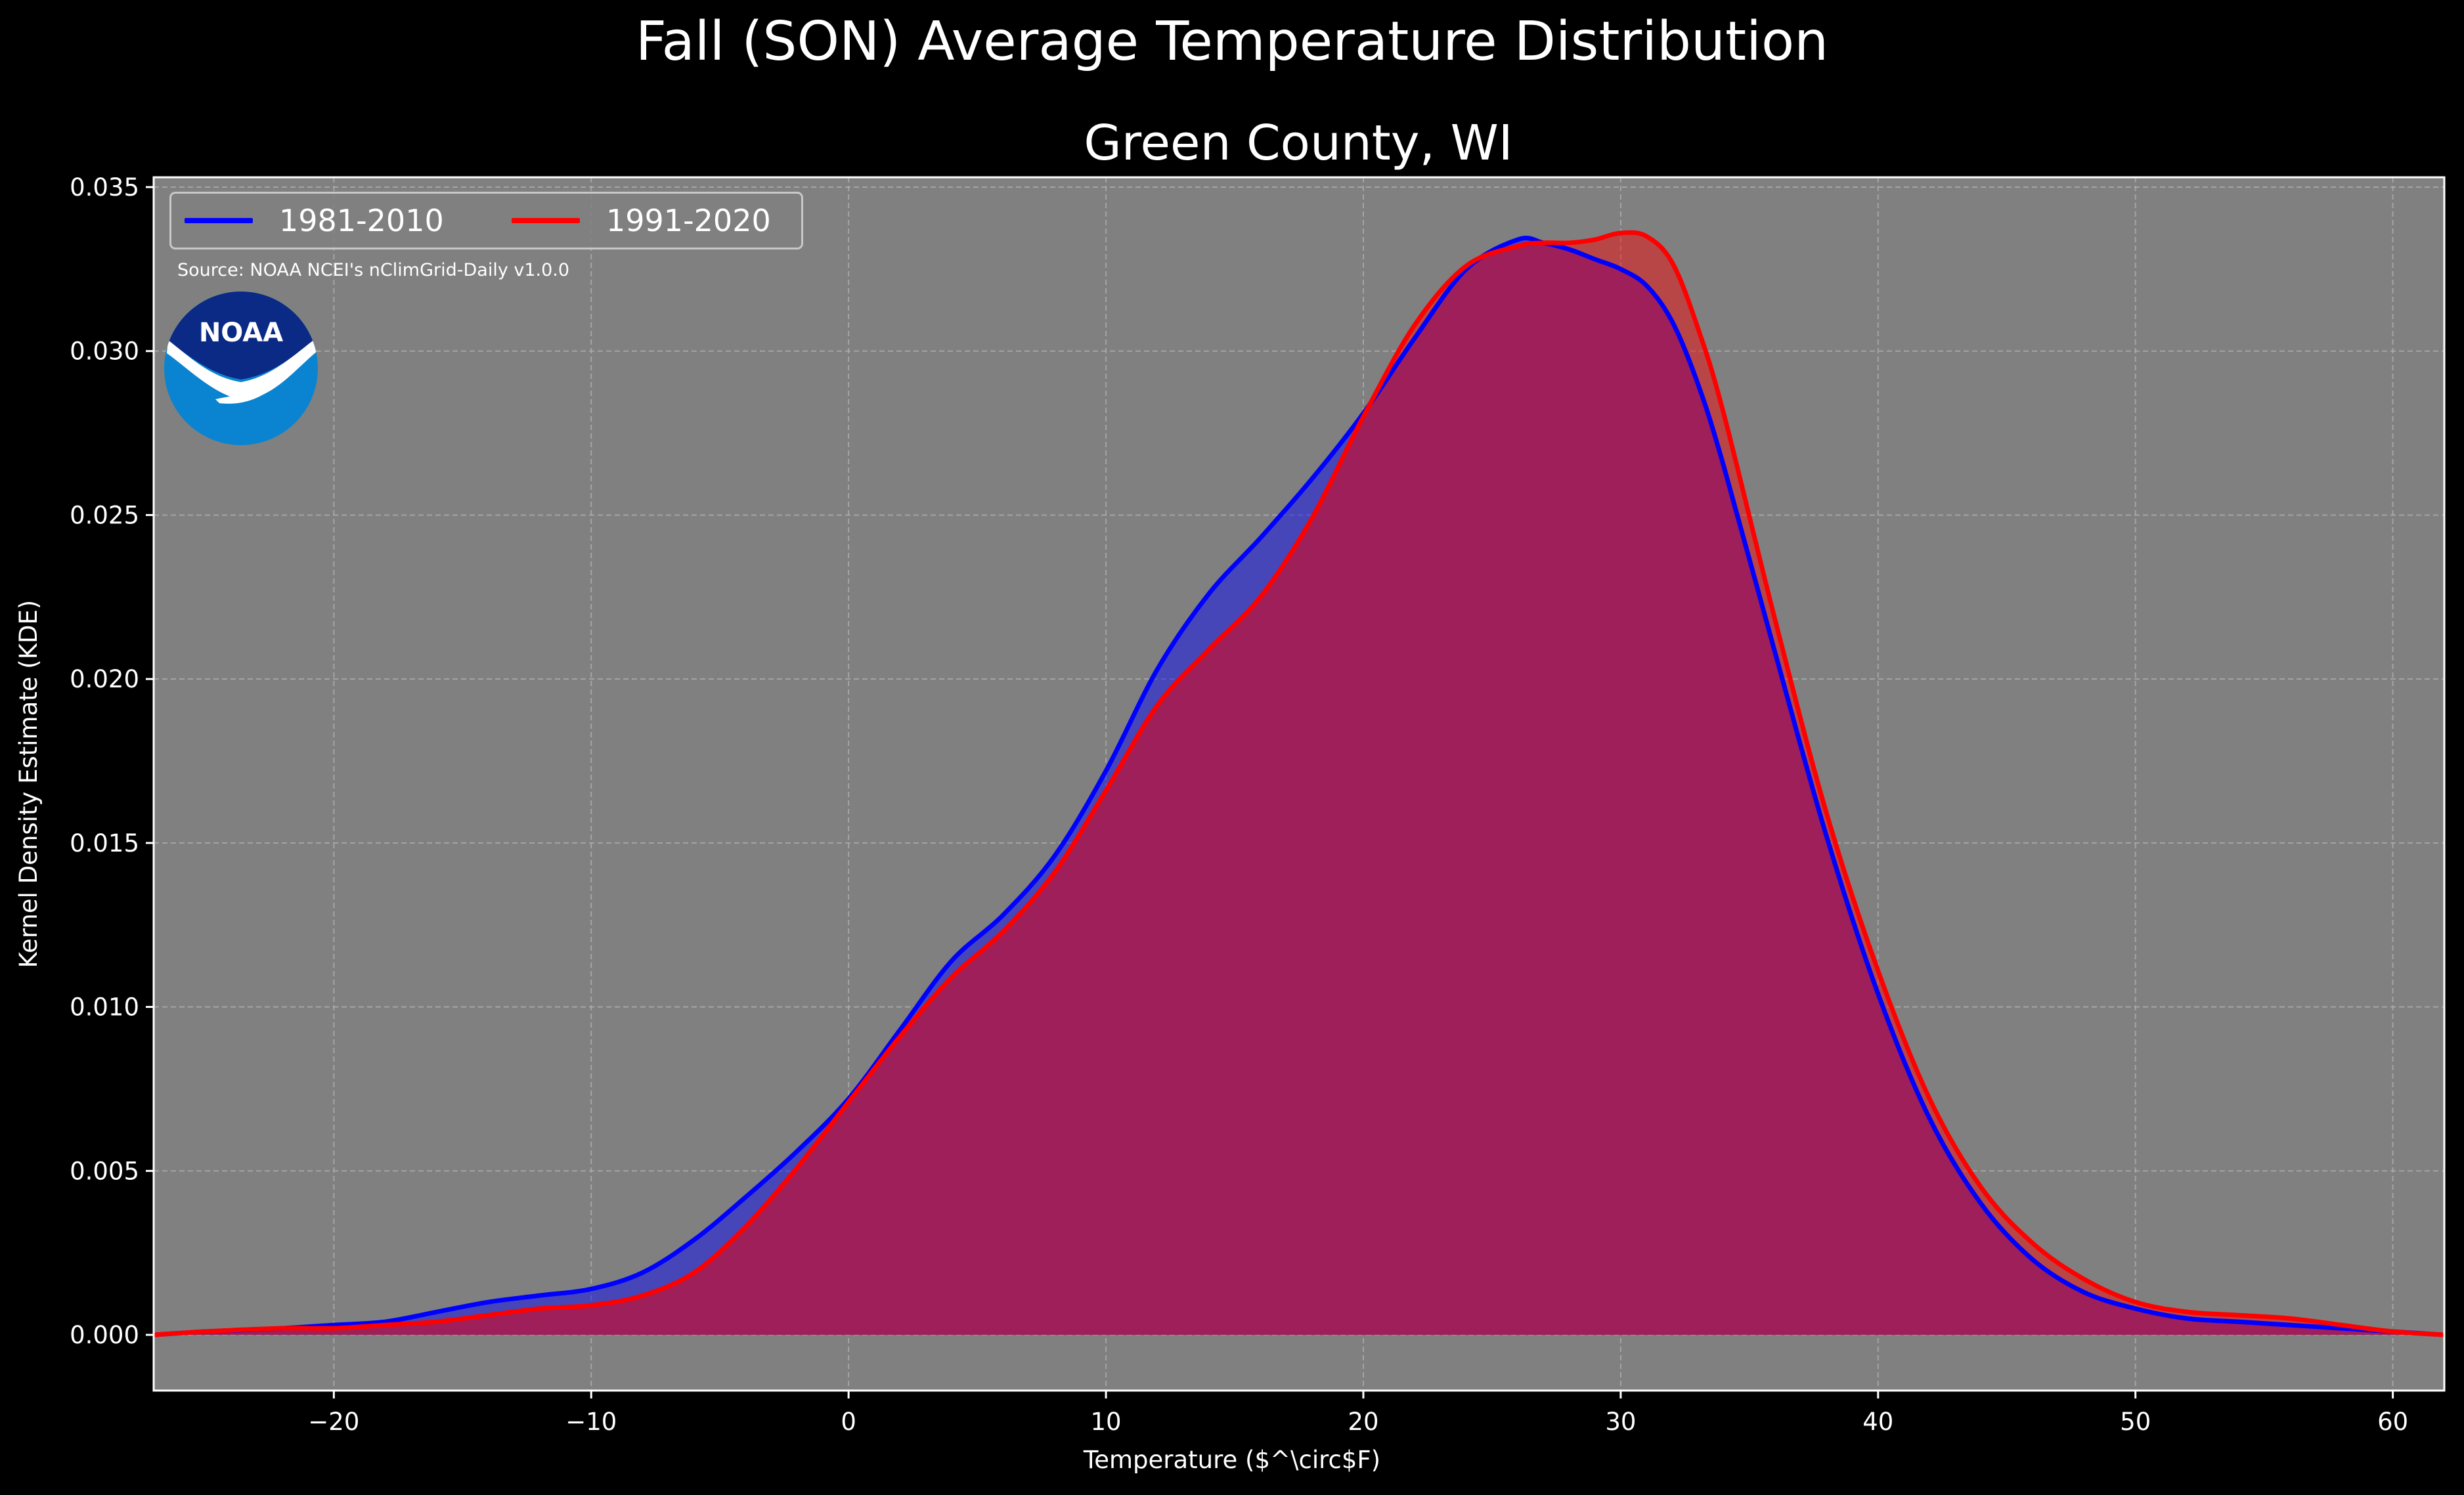 The height and width of the screenshot is (1495, 2464). What do you see at coordinates (1298, 143) in the screenshot?
I see `chart-subtitle: Green County, WI` at bounding box center [1298, 143].